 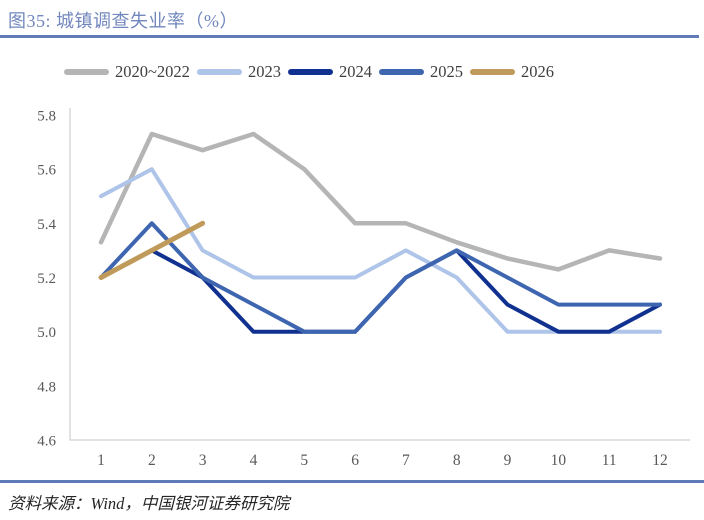 I want to click on x-axis-label: 7, so click(x=406, y=460).